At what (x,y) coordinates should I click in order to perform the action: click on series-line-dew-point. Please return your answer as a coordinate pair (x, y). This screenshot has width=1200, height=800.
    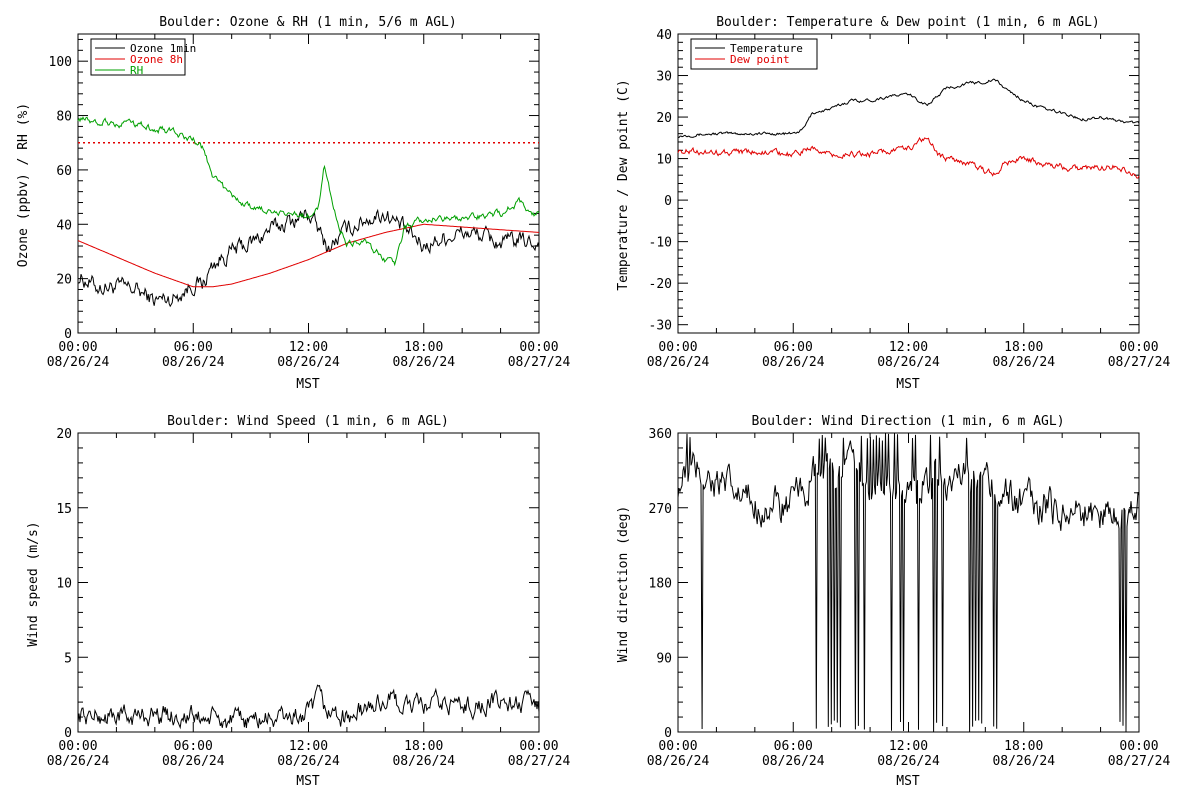
    Looking at the image, I should click on (908, 157).